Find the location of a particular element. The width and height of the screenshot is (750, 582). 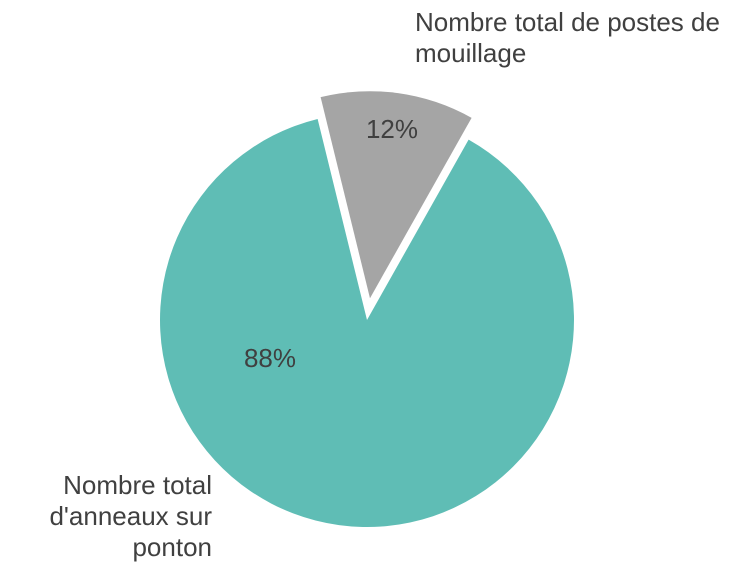

data-label: 12% is located at coordinates (392, 129).